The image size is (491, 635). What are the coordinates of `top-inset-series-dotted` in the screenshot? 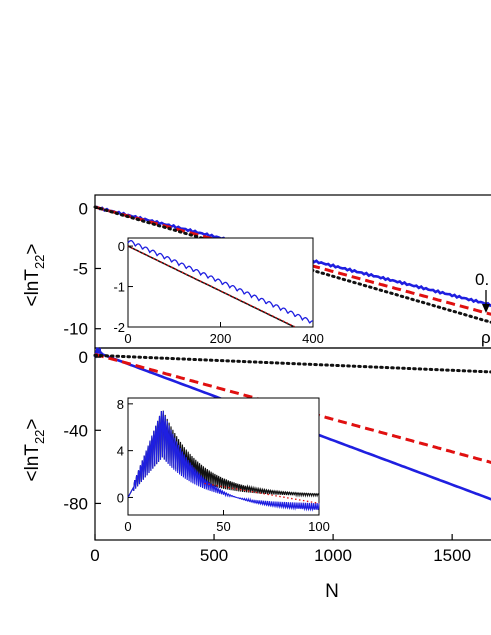 It's located at (211, 286).